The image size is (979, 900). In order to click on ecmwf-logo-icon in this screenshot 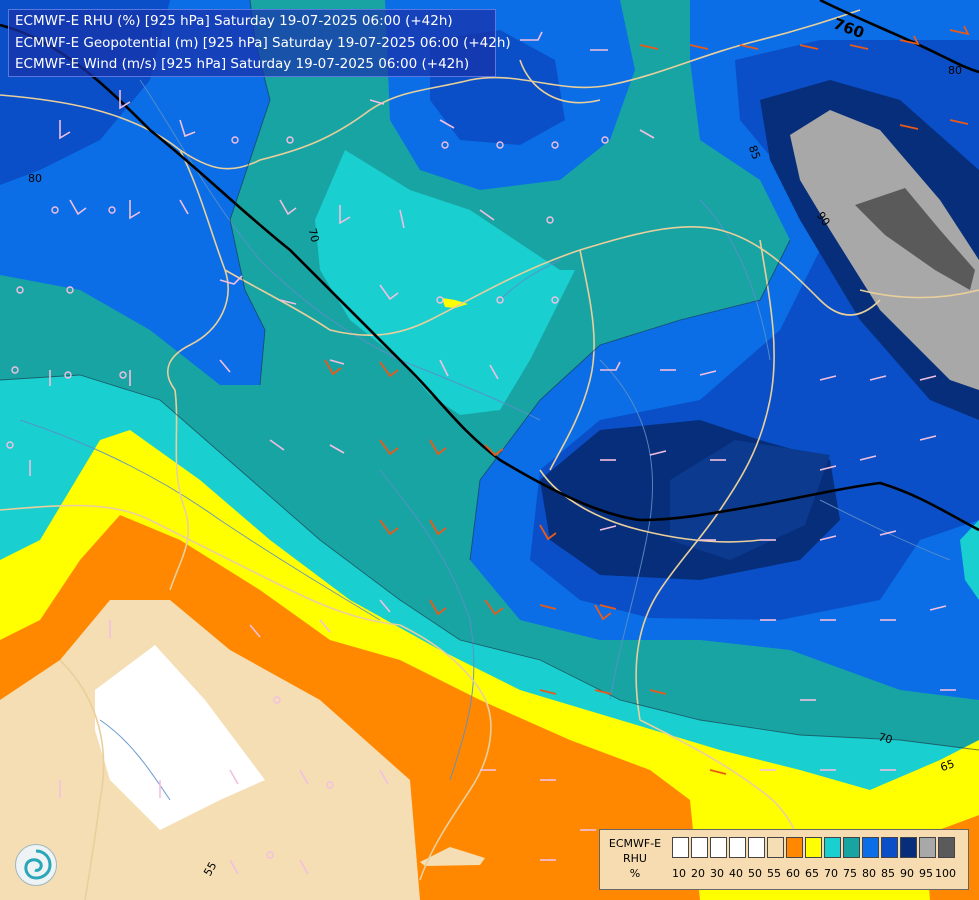, I will do `click(36, 865)`.